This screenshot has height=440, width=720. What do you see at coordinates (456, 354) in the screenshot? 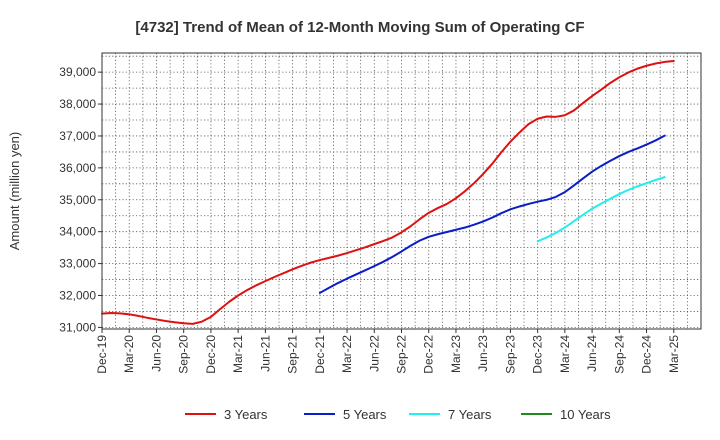
I see `x-tick-label: Mar-23` at bounding box center [456, 354].